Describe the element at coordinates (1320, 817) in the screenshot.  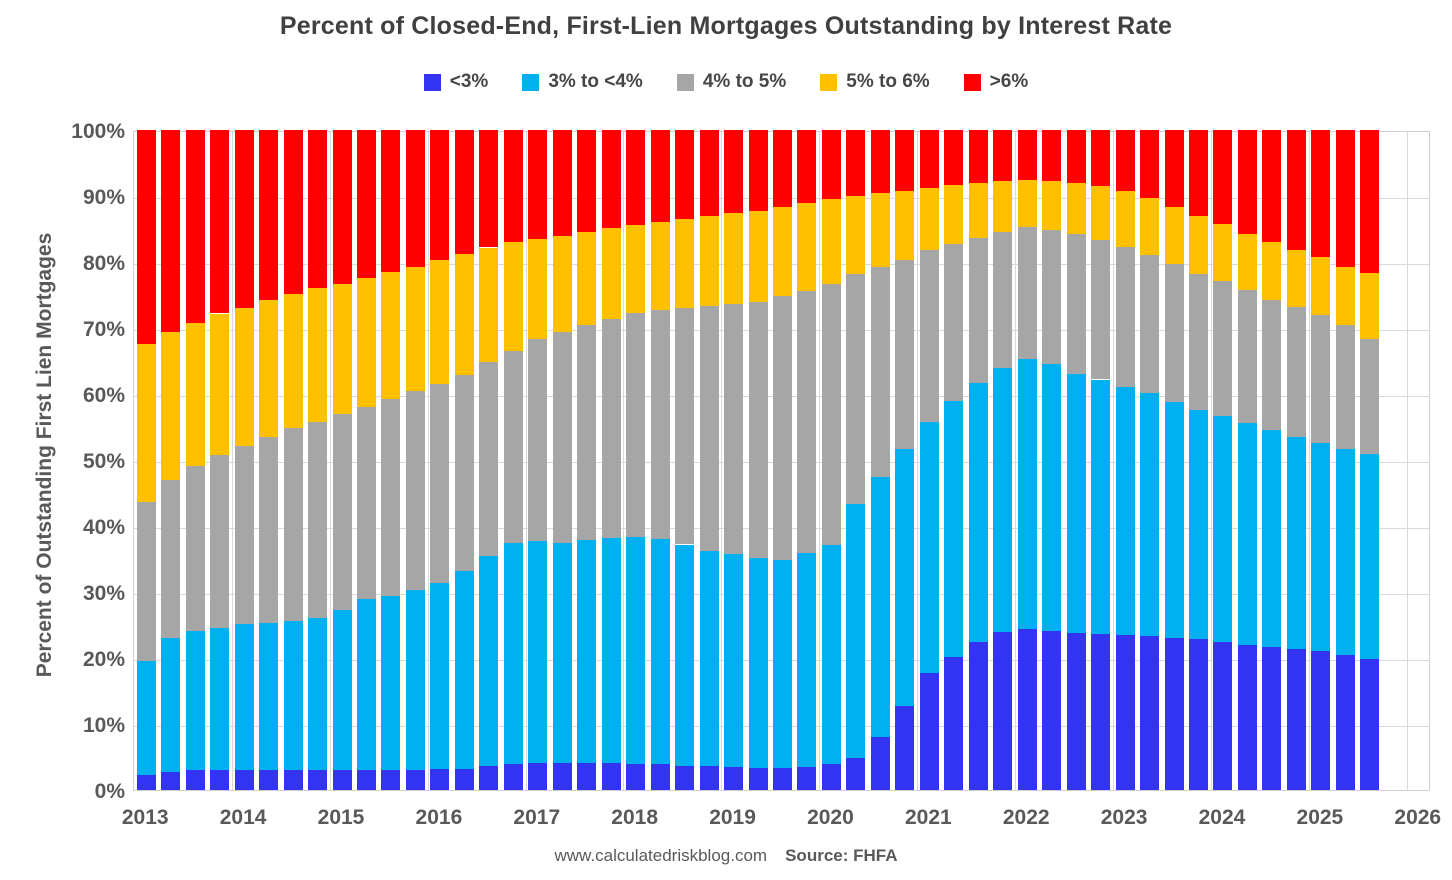
I see `x-tick-label: 2025` at that location.